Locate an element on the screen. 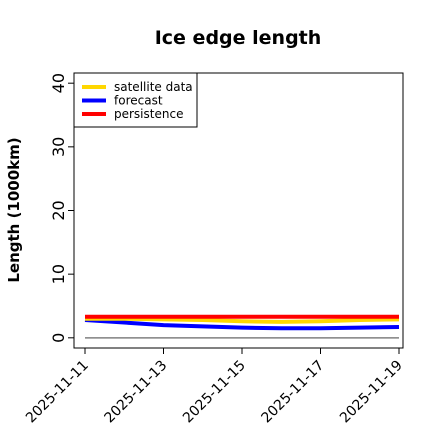 Image resolution: width=440 pixels, height=440 pixels. chart-title: Ice edge length is located at coordinates (238, 38).